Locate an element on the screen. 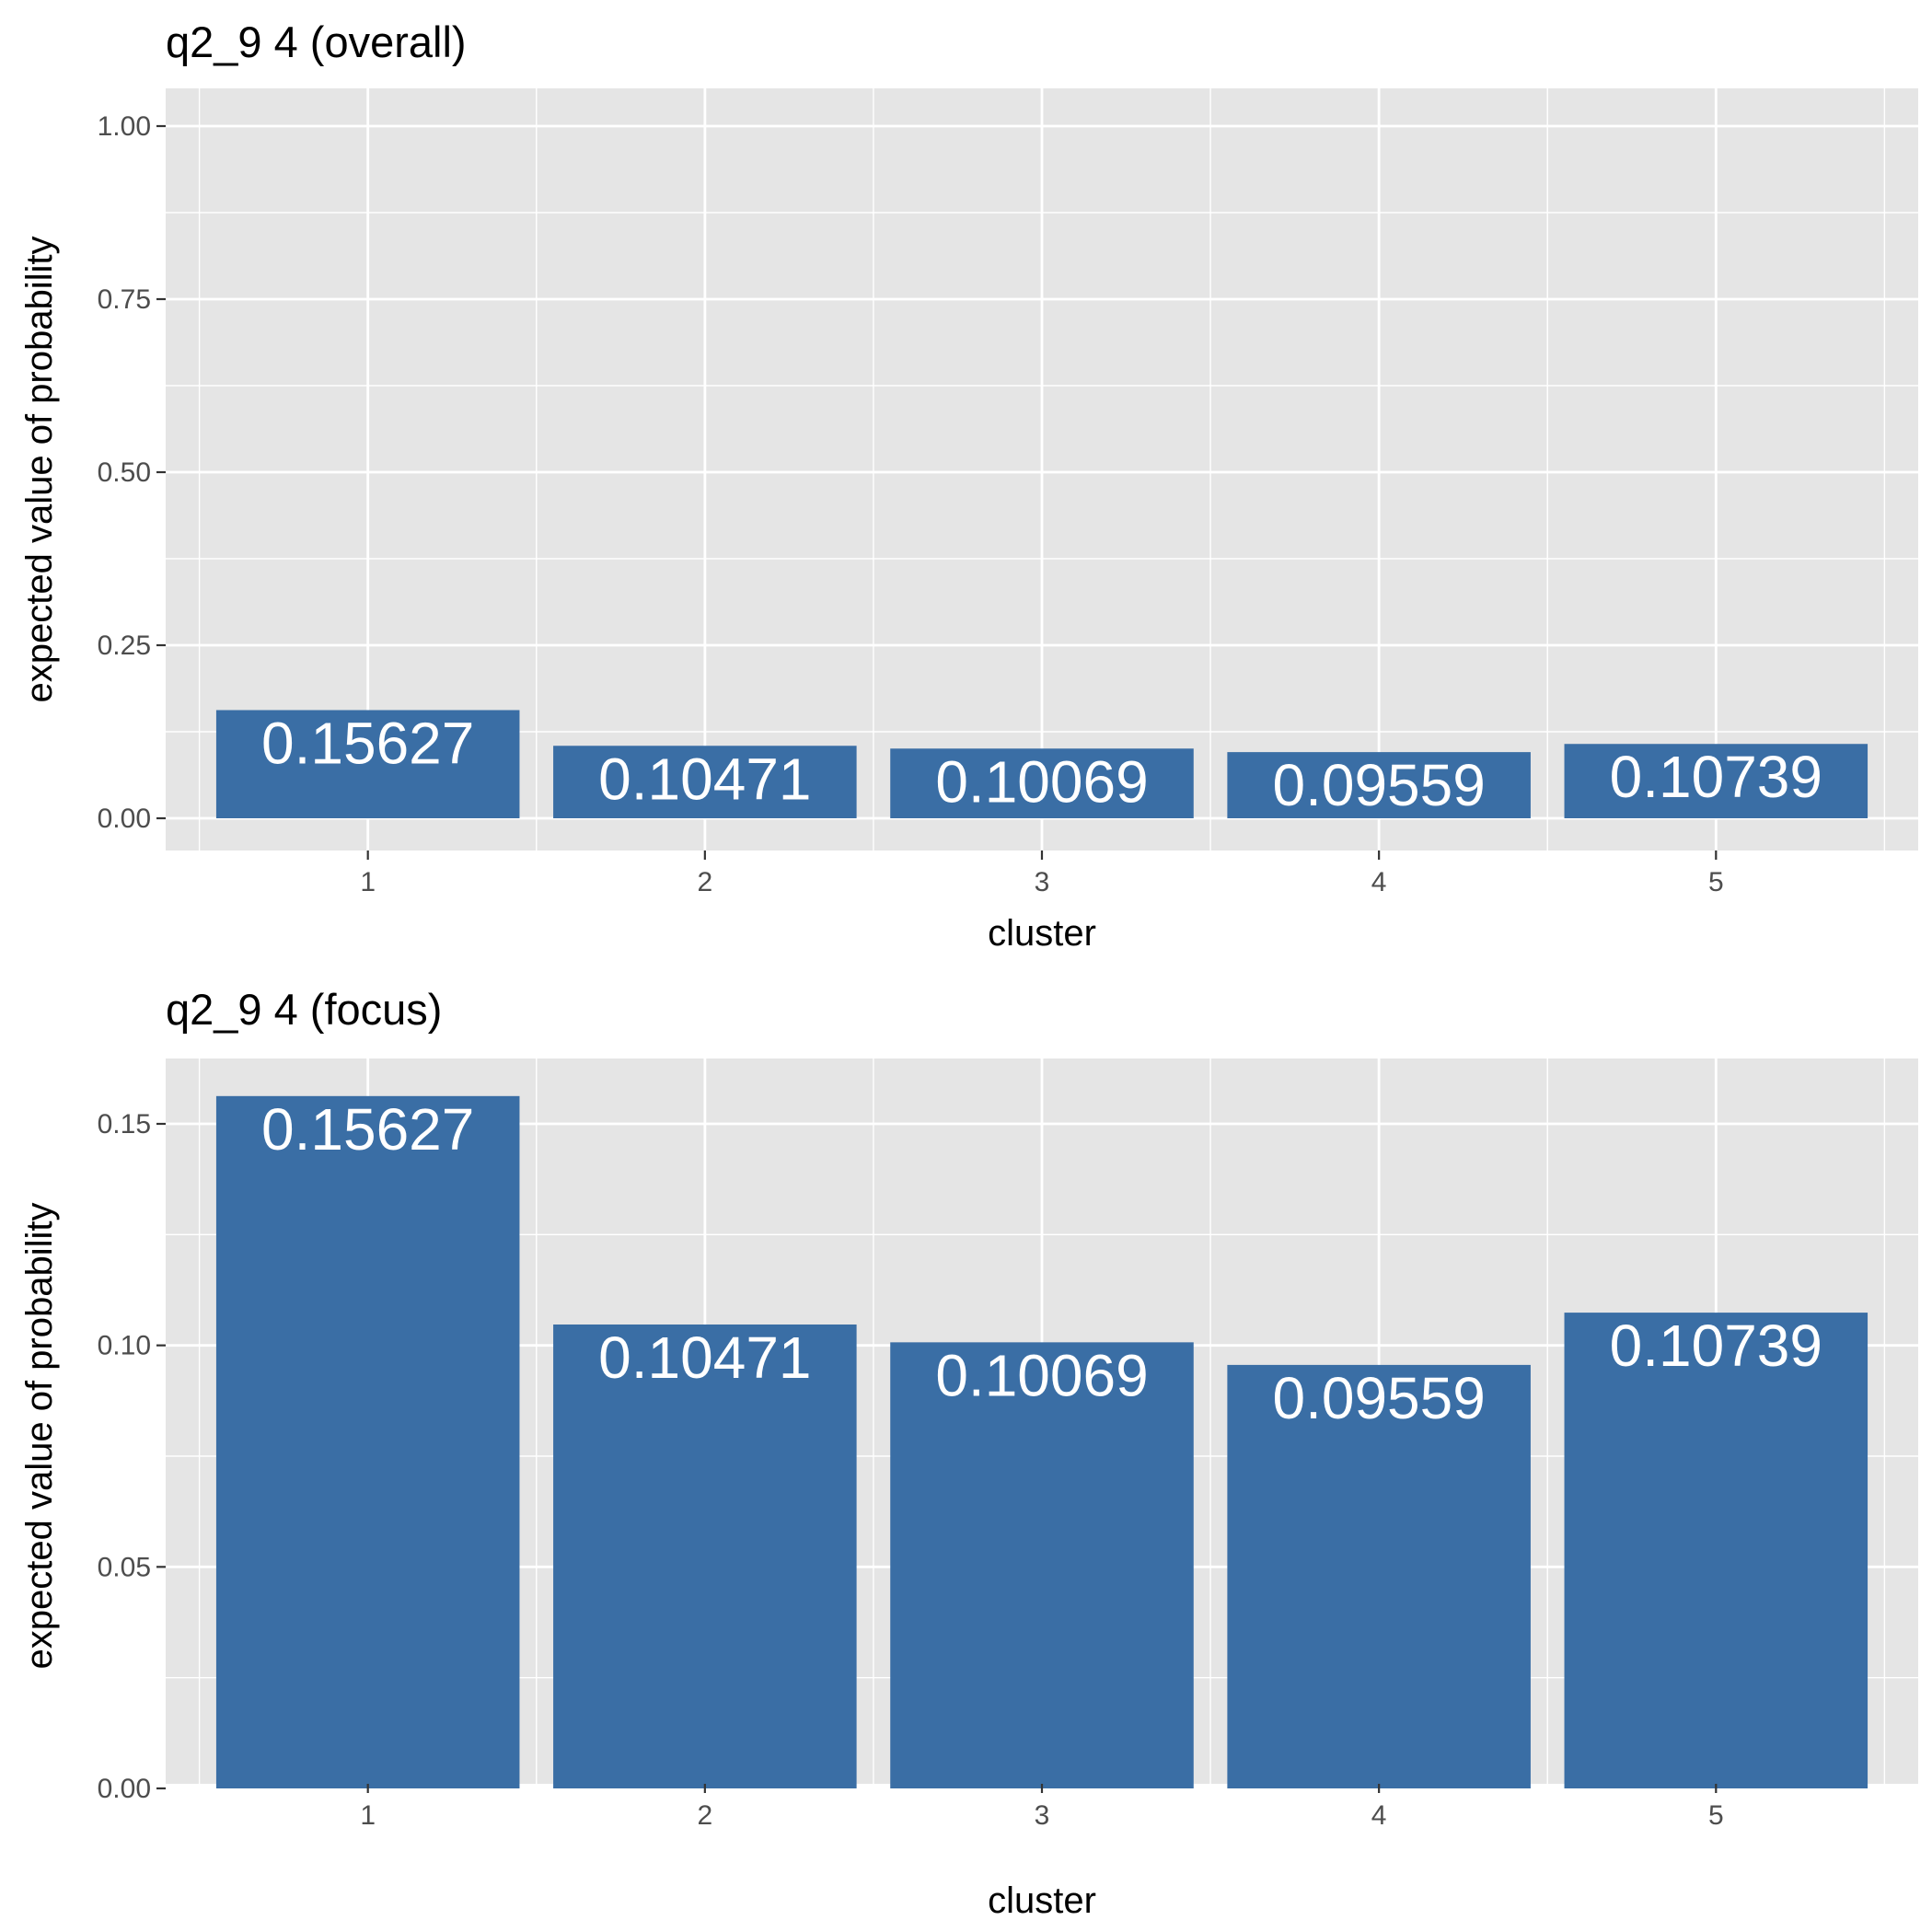  y-tick-label: 0.10 is located at coordinates (125, 1346).